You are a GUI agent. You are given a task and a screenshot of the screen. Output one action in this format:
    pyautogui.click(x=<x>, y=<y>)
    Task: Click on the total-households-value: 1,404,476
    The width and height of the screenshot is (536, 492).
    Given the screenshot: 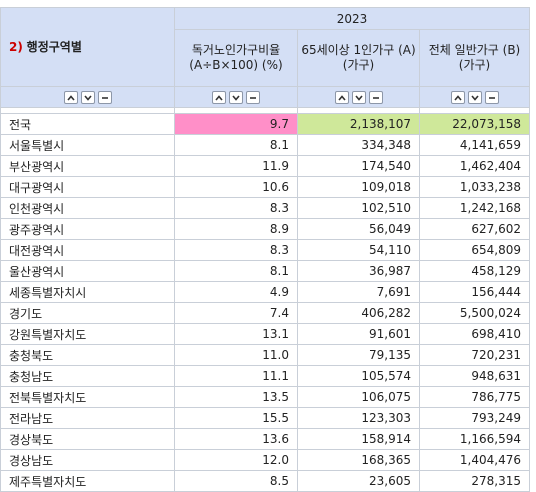 What is the action you would take?
    pyautogui.click(x=474, y=460)
    